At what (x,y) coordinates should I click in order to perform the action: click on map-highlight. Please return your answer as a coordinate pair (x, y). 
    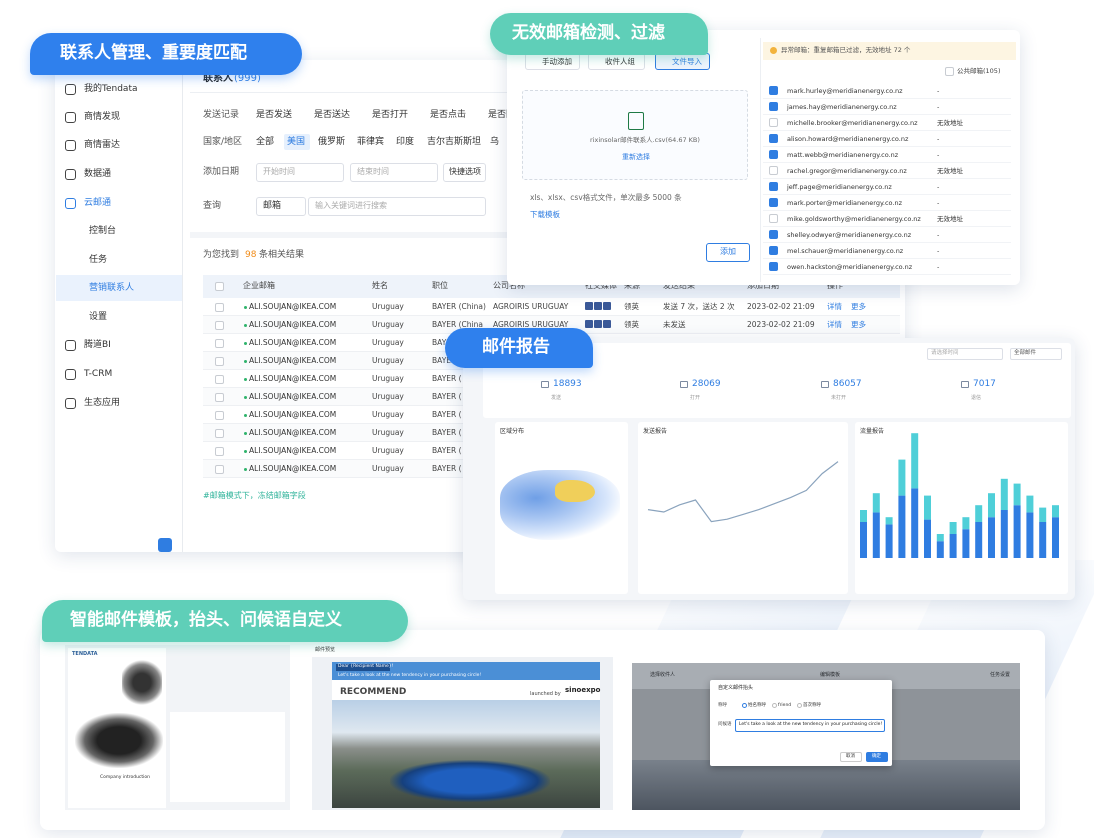
    Looking at the image, I should click on (575, 491).